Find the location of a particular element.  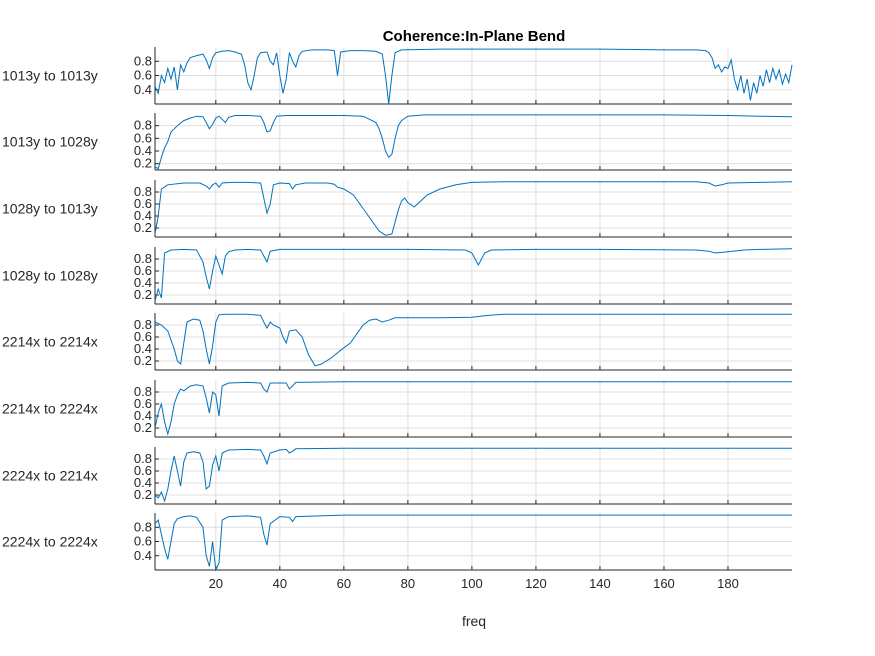

subplot-7: 0.20.40.60.8 2224x to 2214x is located at coordinates (397, 476).